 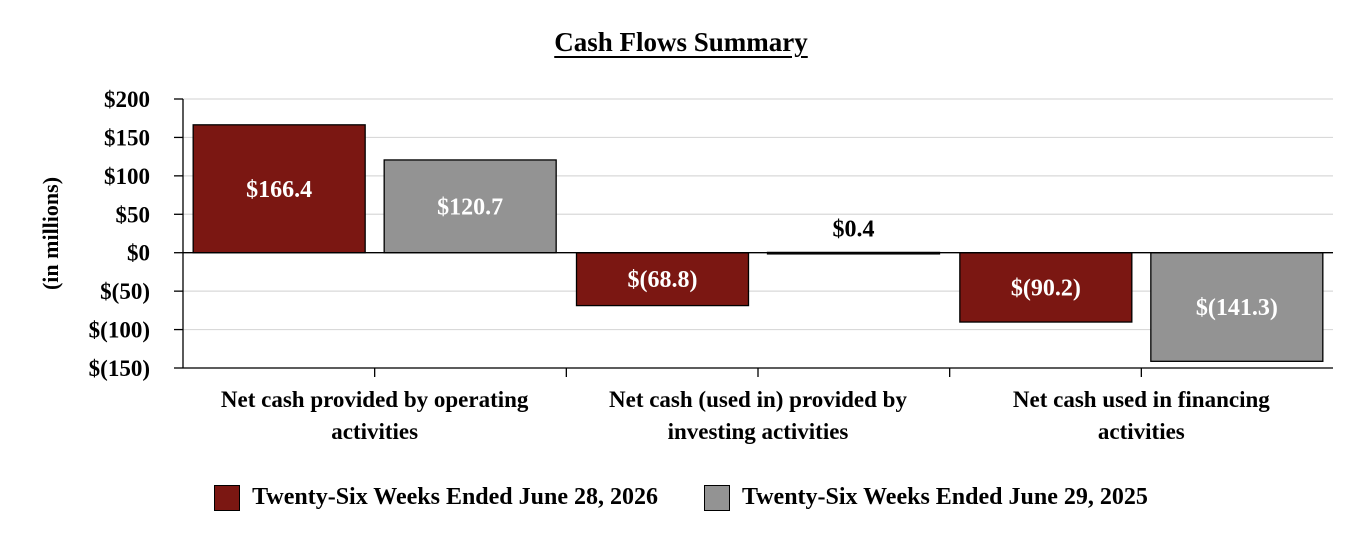 I want to click on legend-item-2025: Twenty-Six Weeks Ended June 29, 2025, so click(x=926, y=497).